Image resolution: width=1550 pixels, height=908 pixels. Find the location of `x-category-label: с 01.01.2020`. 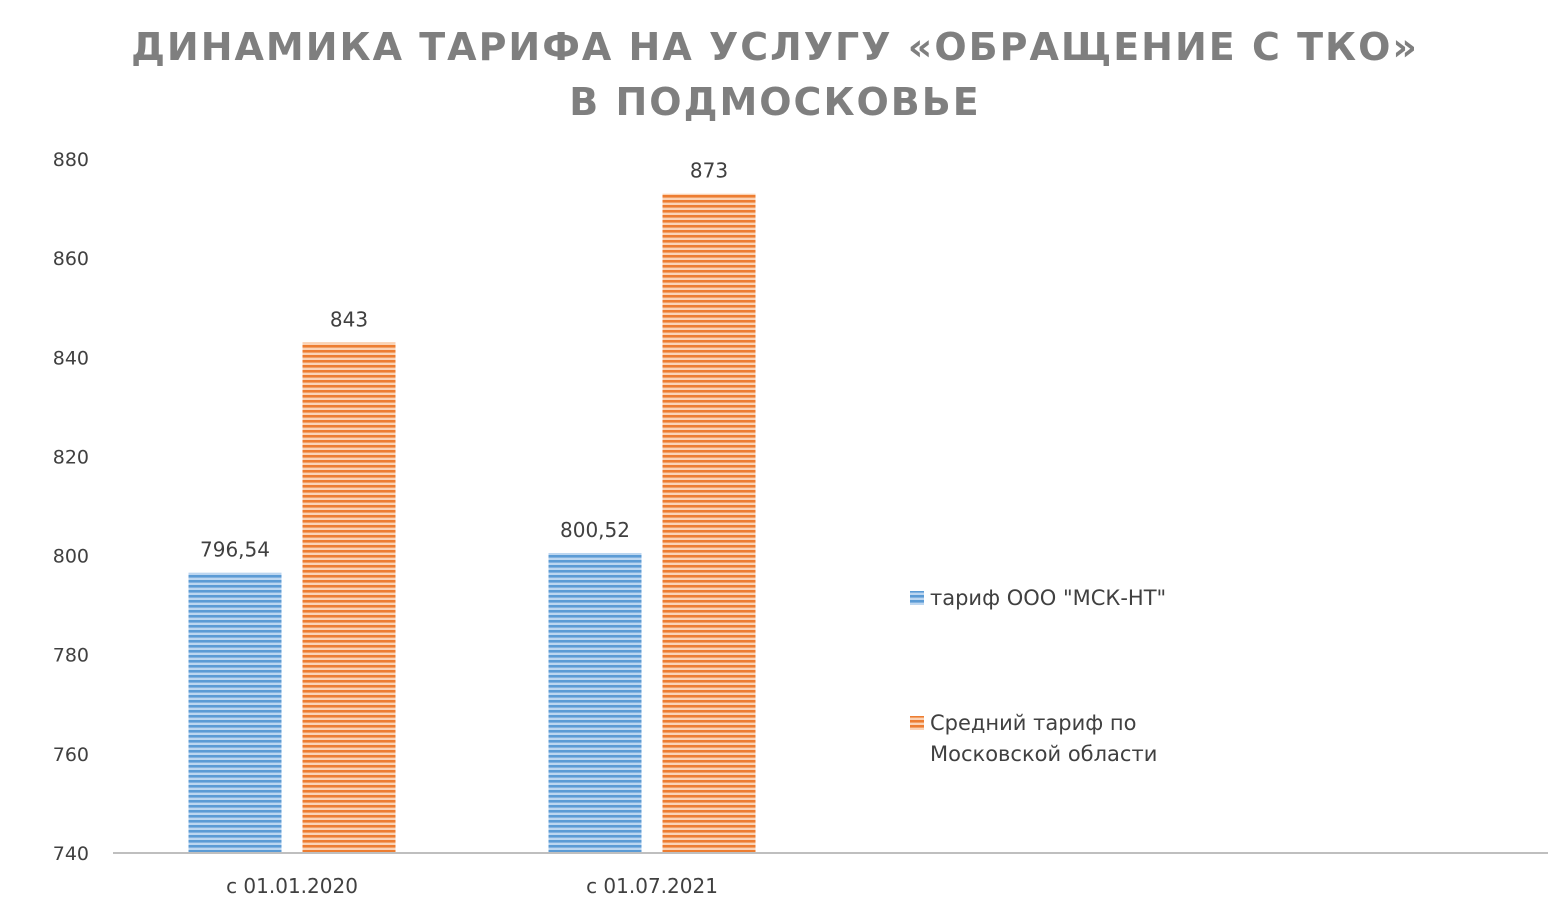

x-category-label: с 01.01.2020 is located at coordinates (292, 886).